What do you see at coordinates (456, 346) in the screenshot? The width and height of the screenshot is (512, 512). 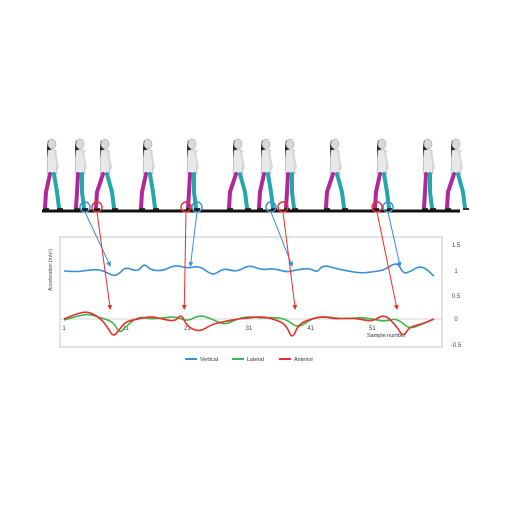 I see `y-tick-label: -0.5` at bounding box center [456, 346].